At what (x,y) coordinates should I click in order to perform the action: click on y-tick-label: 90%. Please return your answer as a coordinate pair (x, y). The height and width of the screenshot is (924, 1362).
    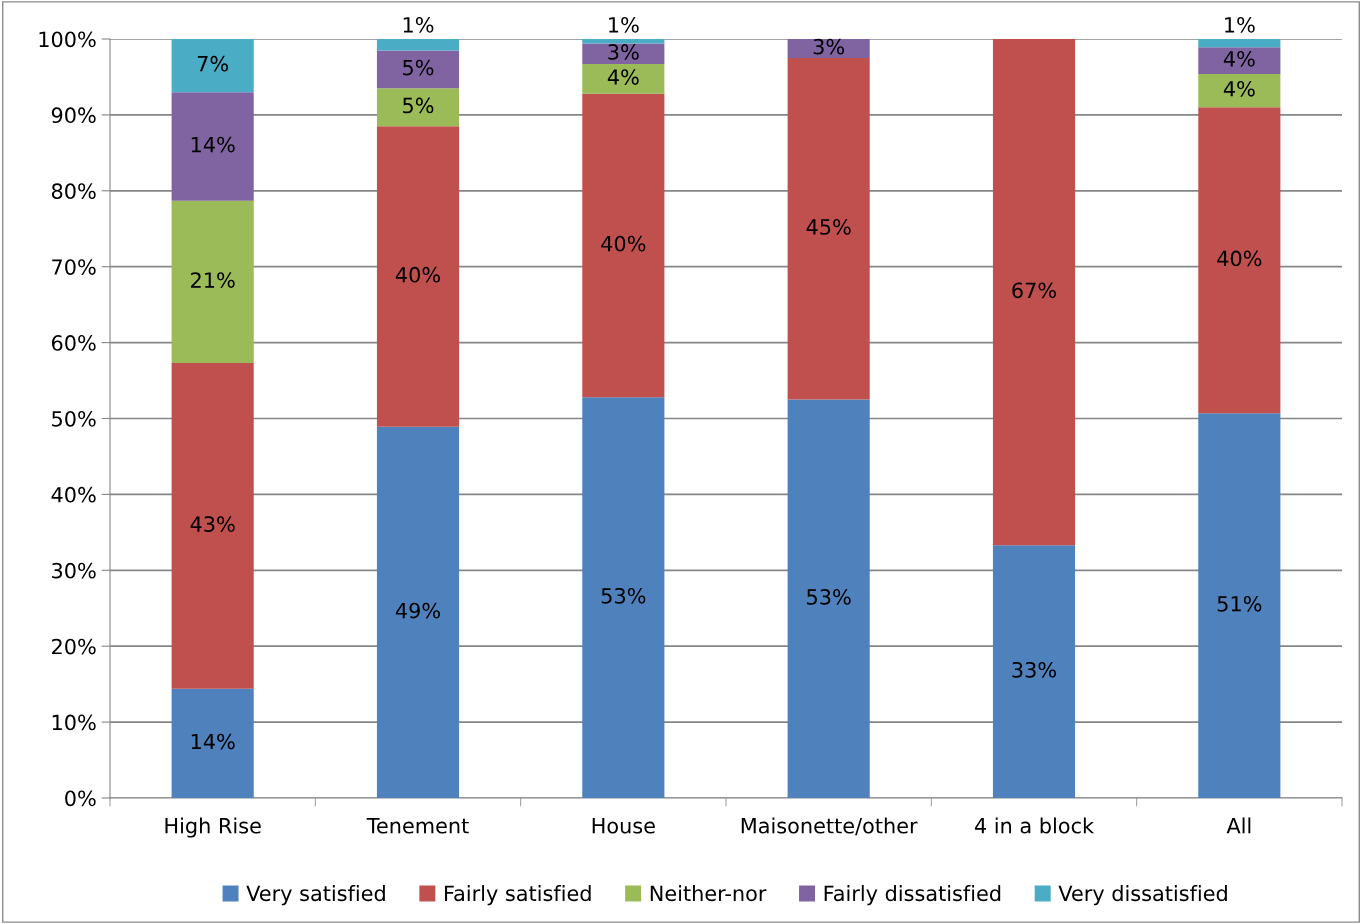
    Looking at the image, I should click on (73, 115).